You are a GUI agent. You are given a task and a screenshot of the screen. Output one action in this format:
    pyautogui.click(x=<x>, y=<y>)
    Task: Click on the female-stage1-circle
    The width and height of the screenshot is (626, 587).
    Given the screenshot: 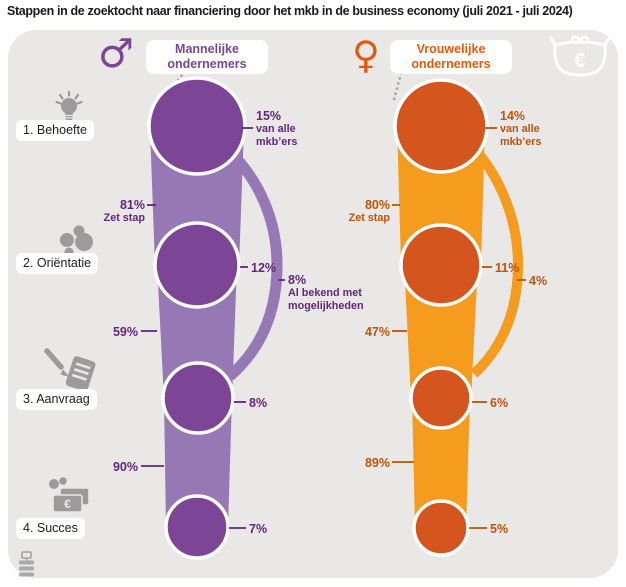 What is the action you would take?
    pyautogui.click(x=441, y=126)
    